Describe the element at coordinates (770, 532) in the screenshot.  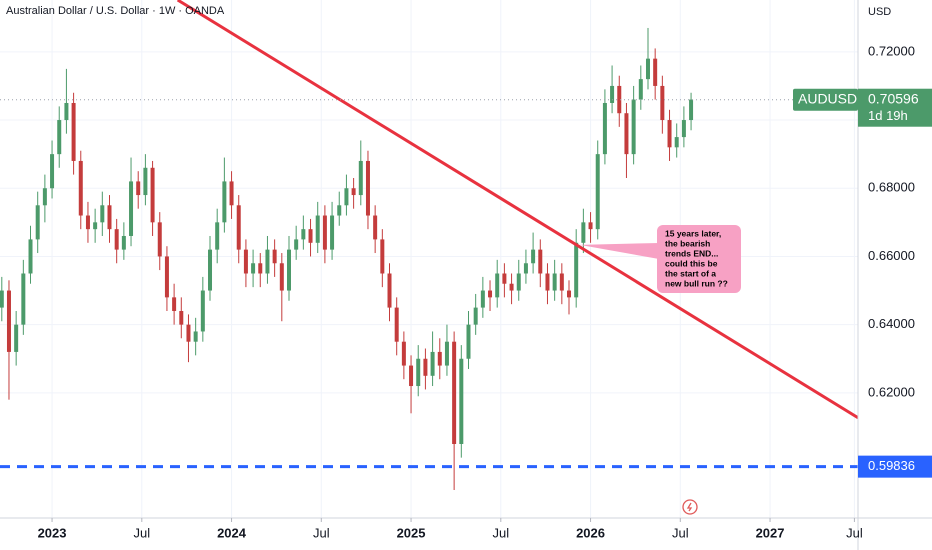
I see `x-tick-label: 2027` at that location.